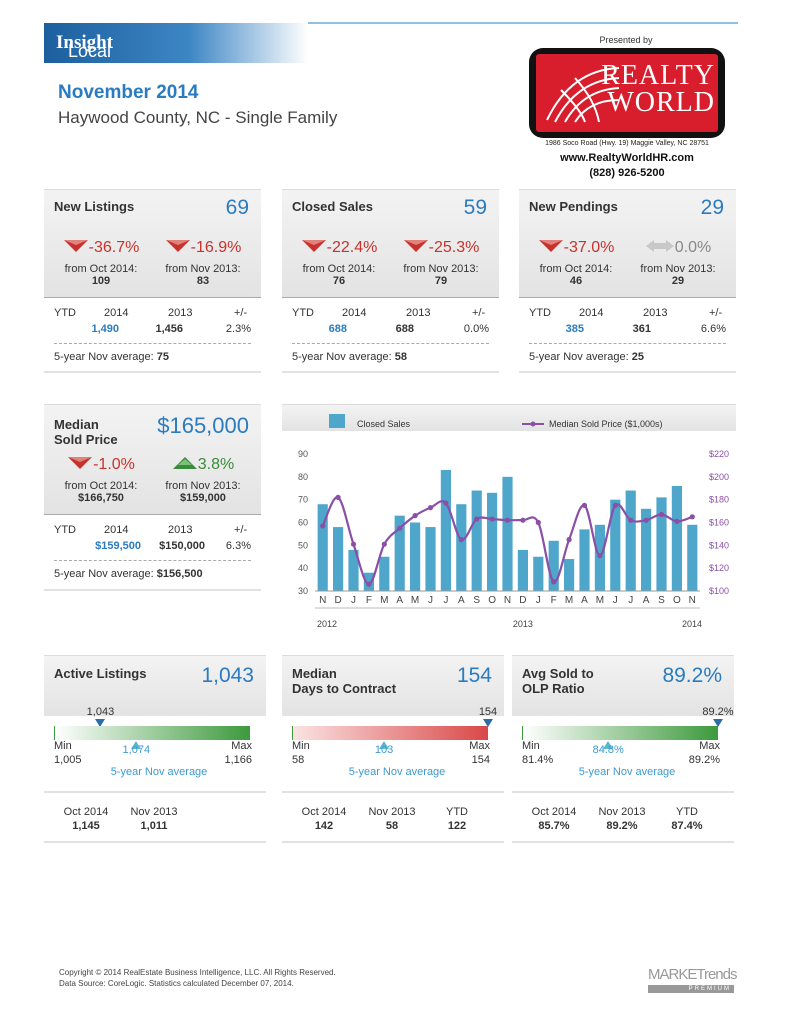 The height and width of the screenshot is (1024, 793). I want to click on current-value-marker-label: 1,043, so click(100, 712).